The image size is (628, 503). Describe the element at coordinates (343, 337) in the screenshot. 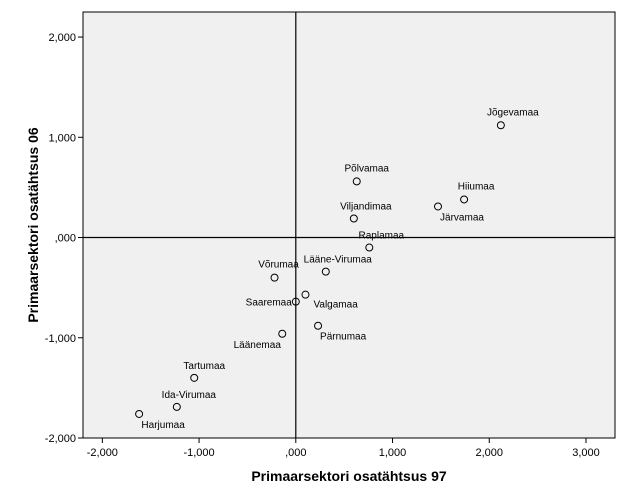

I see `data-point-label: Pärnumaa` at that location.